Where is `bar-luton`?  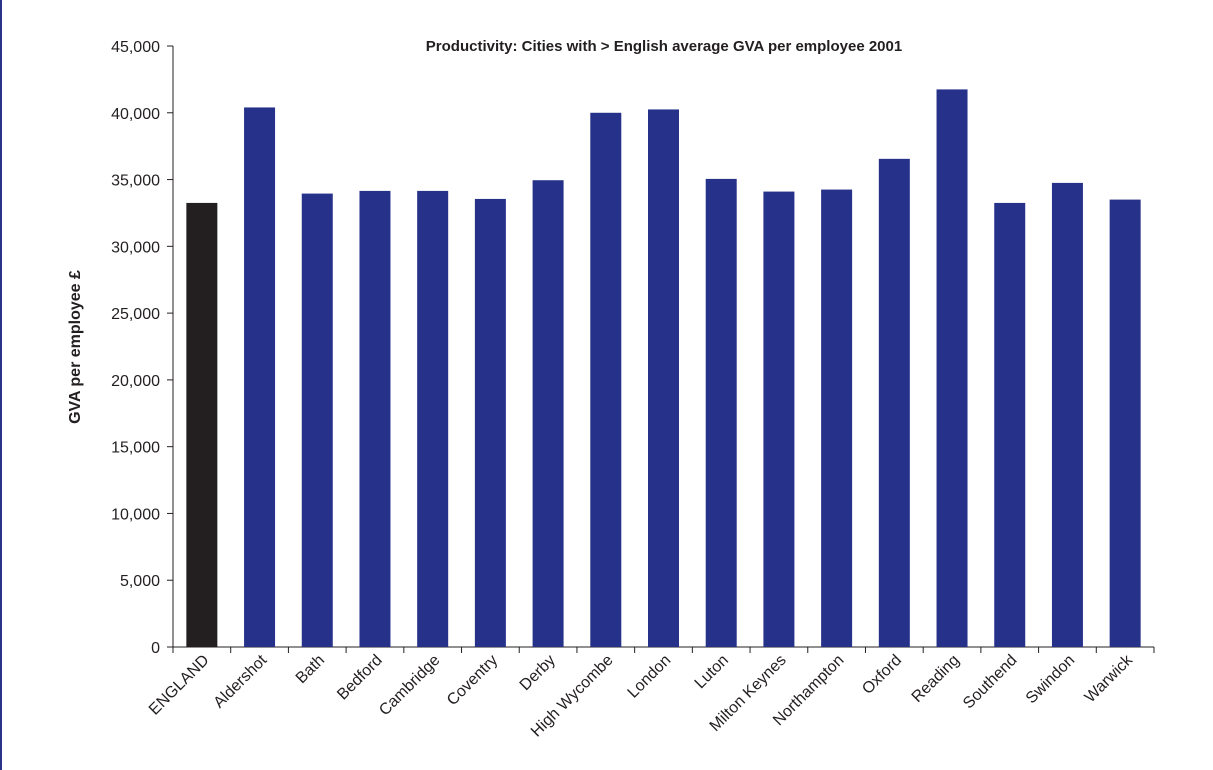 bar-luton is located at coordinates (721, 413).